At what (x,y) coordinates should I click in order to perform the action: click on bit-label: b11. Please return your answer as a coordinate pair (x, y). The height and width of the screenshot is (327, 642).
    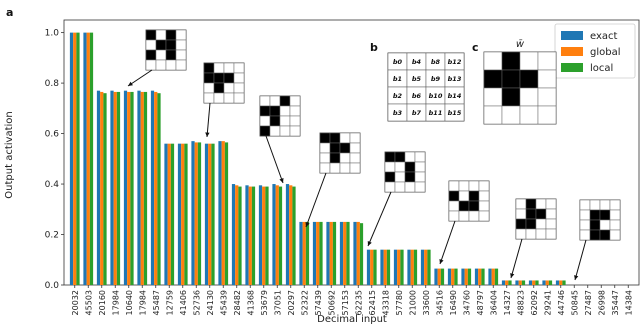
    Looking at the image, I should click on (436, 113).